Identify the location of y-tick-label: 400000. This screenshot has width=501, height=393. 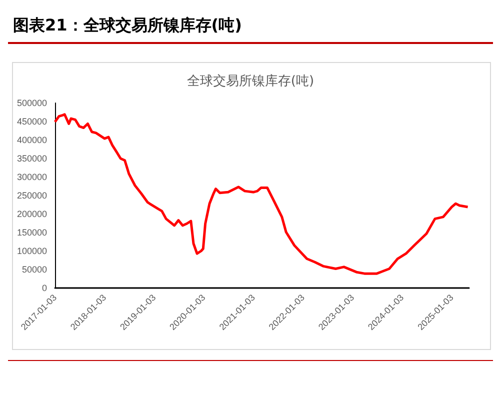
(31, 140).